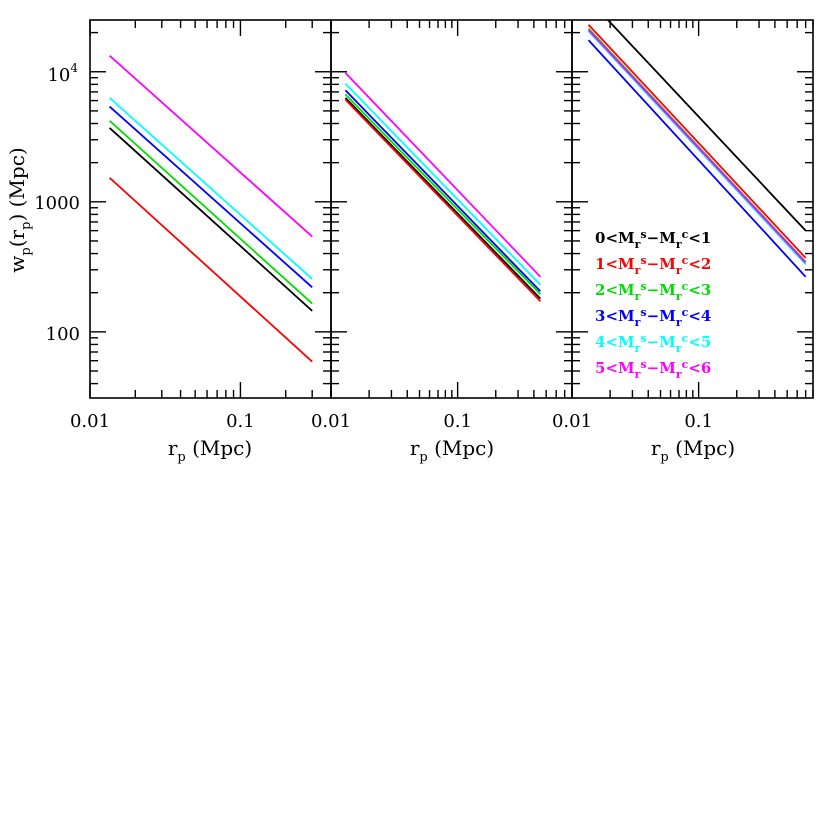 The height and width of the screenshot is (830, 830). Describe the element at coordinates (653, 239) in the screenshot. I see `legend-entry-0: 0<Mrs−Mrc<1` at that location.